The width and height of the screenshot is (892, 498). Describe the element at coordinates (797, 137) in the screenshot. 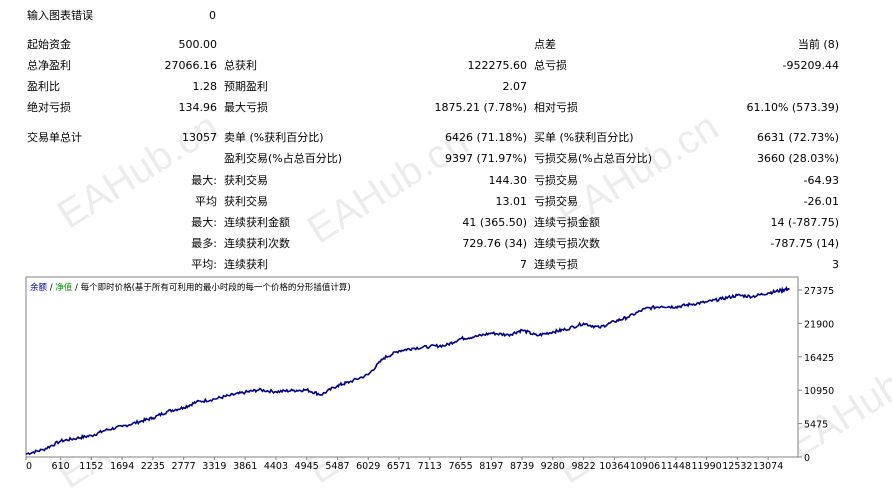

I see `report-cell-c3v: 6631 (72.73%)` at that location.